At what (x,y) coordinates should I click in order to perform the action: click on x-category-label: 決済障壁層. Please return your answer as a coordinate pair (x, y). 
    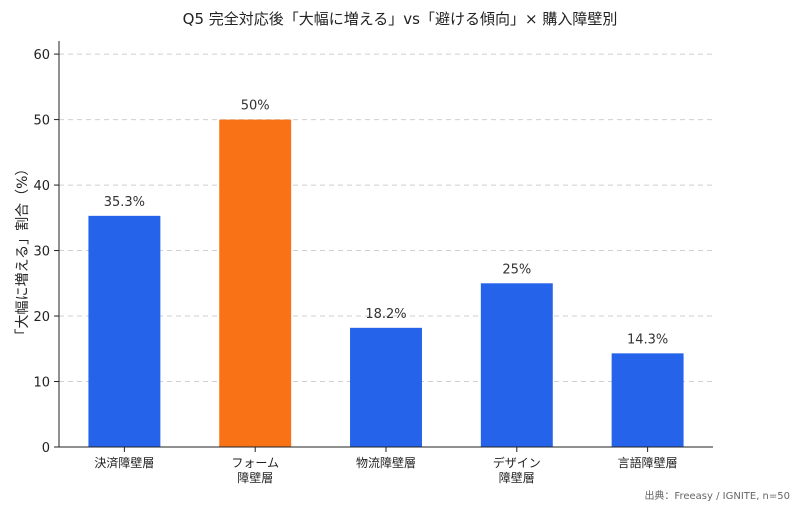
    Looking at the image, I should click on (124, 462).